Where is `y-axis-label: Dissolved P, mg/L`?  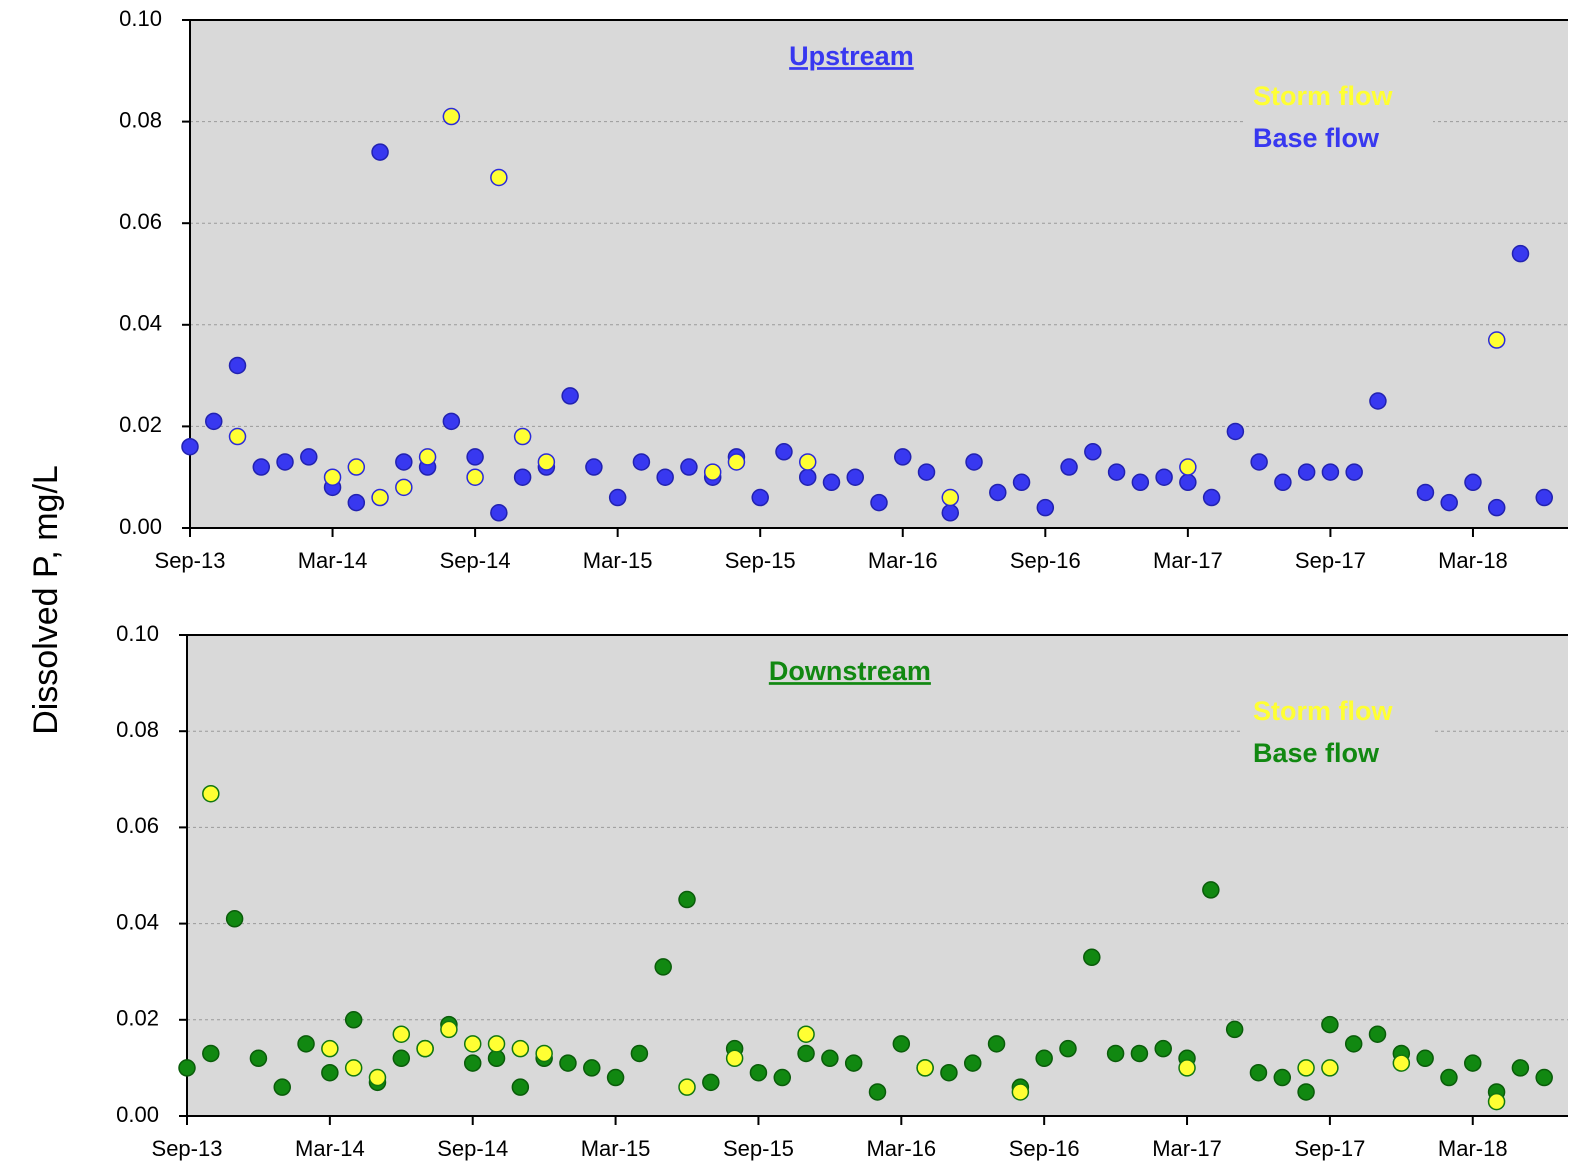
y-axis-label: Dissolved P, mg/L is located at coordinates (46, 600).